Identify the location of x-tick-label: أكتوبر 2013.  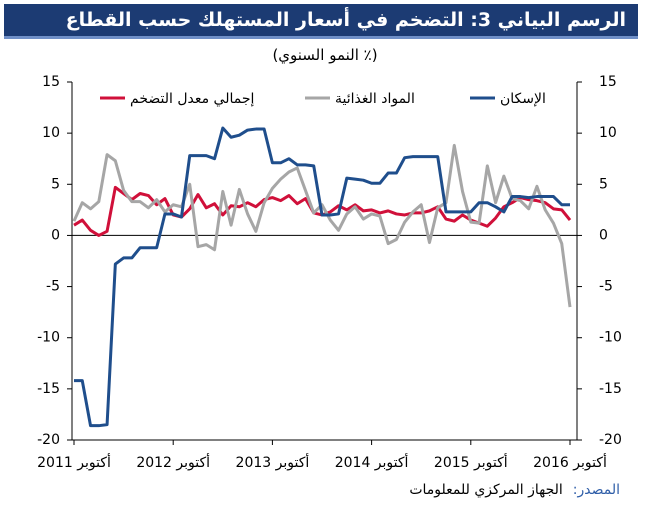
(273, 462).